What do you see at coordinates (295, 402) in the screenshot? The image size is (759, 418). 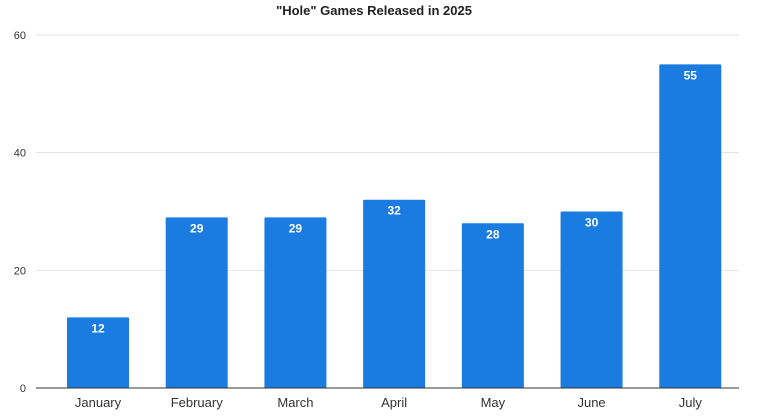 I see `x-tick-label-march: March` at bounding box center [295, 402].